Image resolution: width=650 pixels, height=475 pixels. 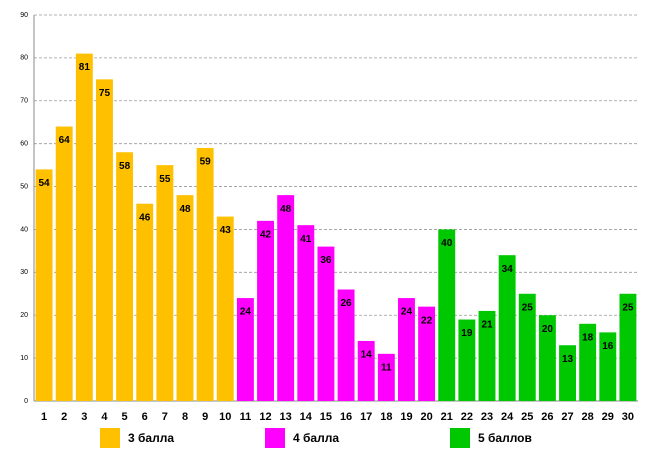 What do you see at coordinates (326, 417) in the screenshot?
I see `x-tick-label: 15` at bounding box center [326, 417].